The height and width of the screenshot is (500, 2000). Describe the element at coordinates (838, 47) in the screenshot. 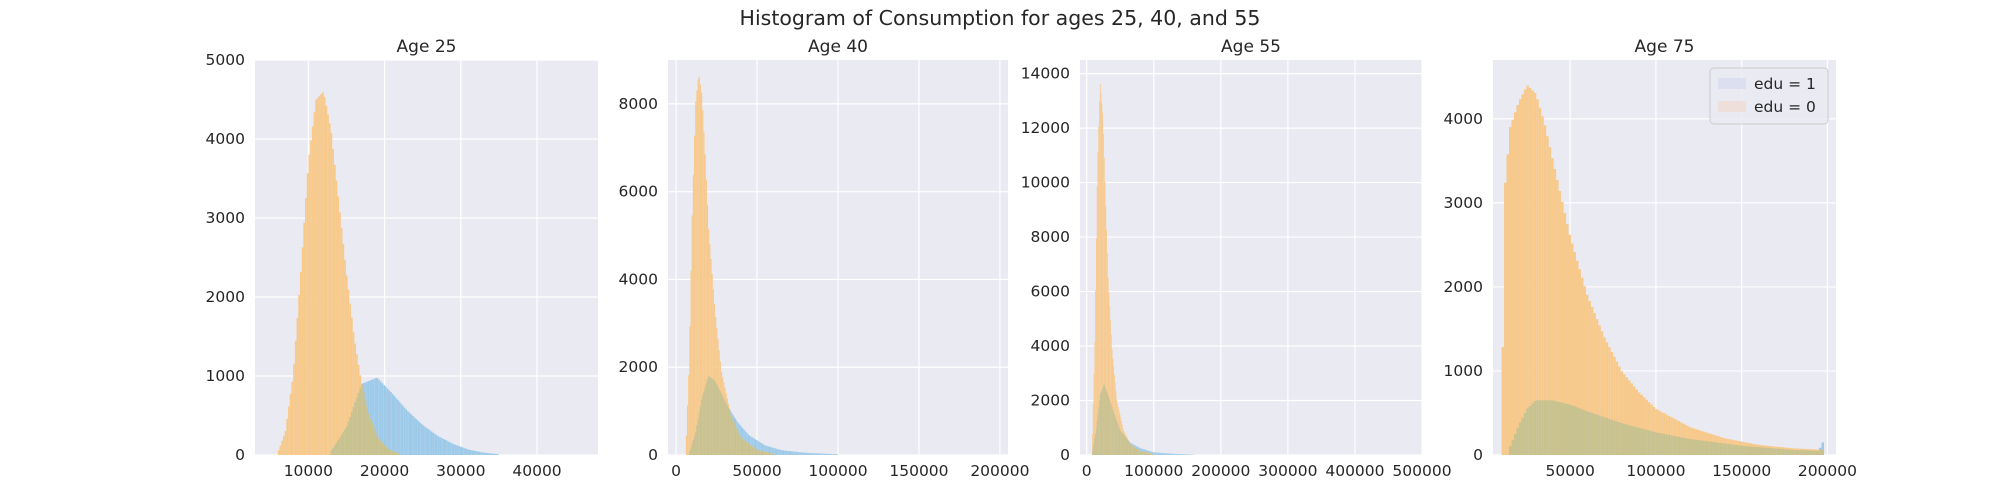

I see `panel-title: Age 40` at that location.